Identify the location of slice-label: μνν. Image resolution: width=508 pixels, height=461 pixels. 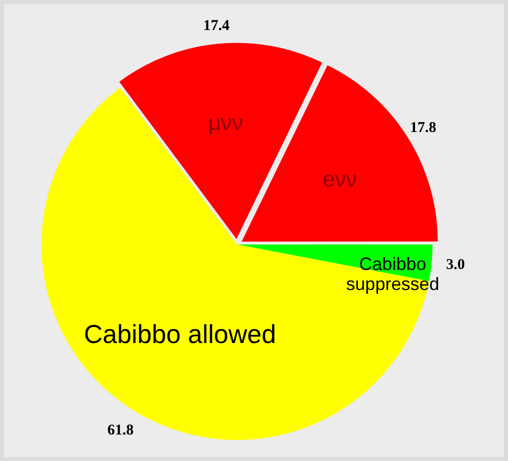
(225, 122).